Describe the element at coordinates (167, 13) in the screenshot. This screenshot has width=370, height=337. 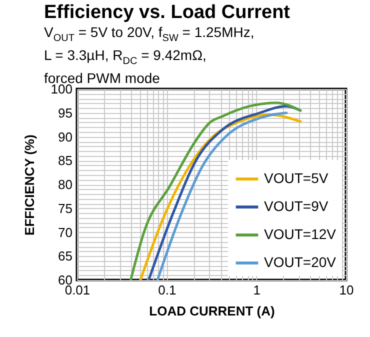
I see `chart-title: Efficiency vs. Load Current` at that location.